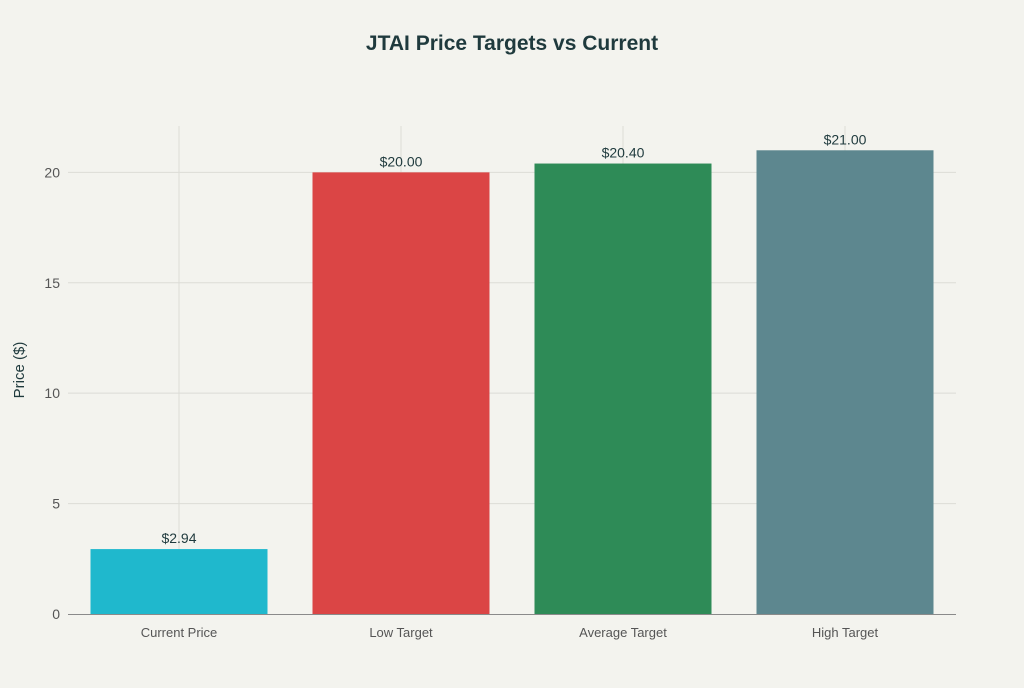 The width and height of the screenshot is (1024, 688). I want to click on bar-average-target, so click(623, 389).